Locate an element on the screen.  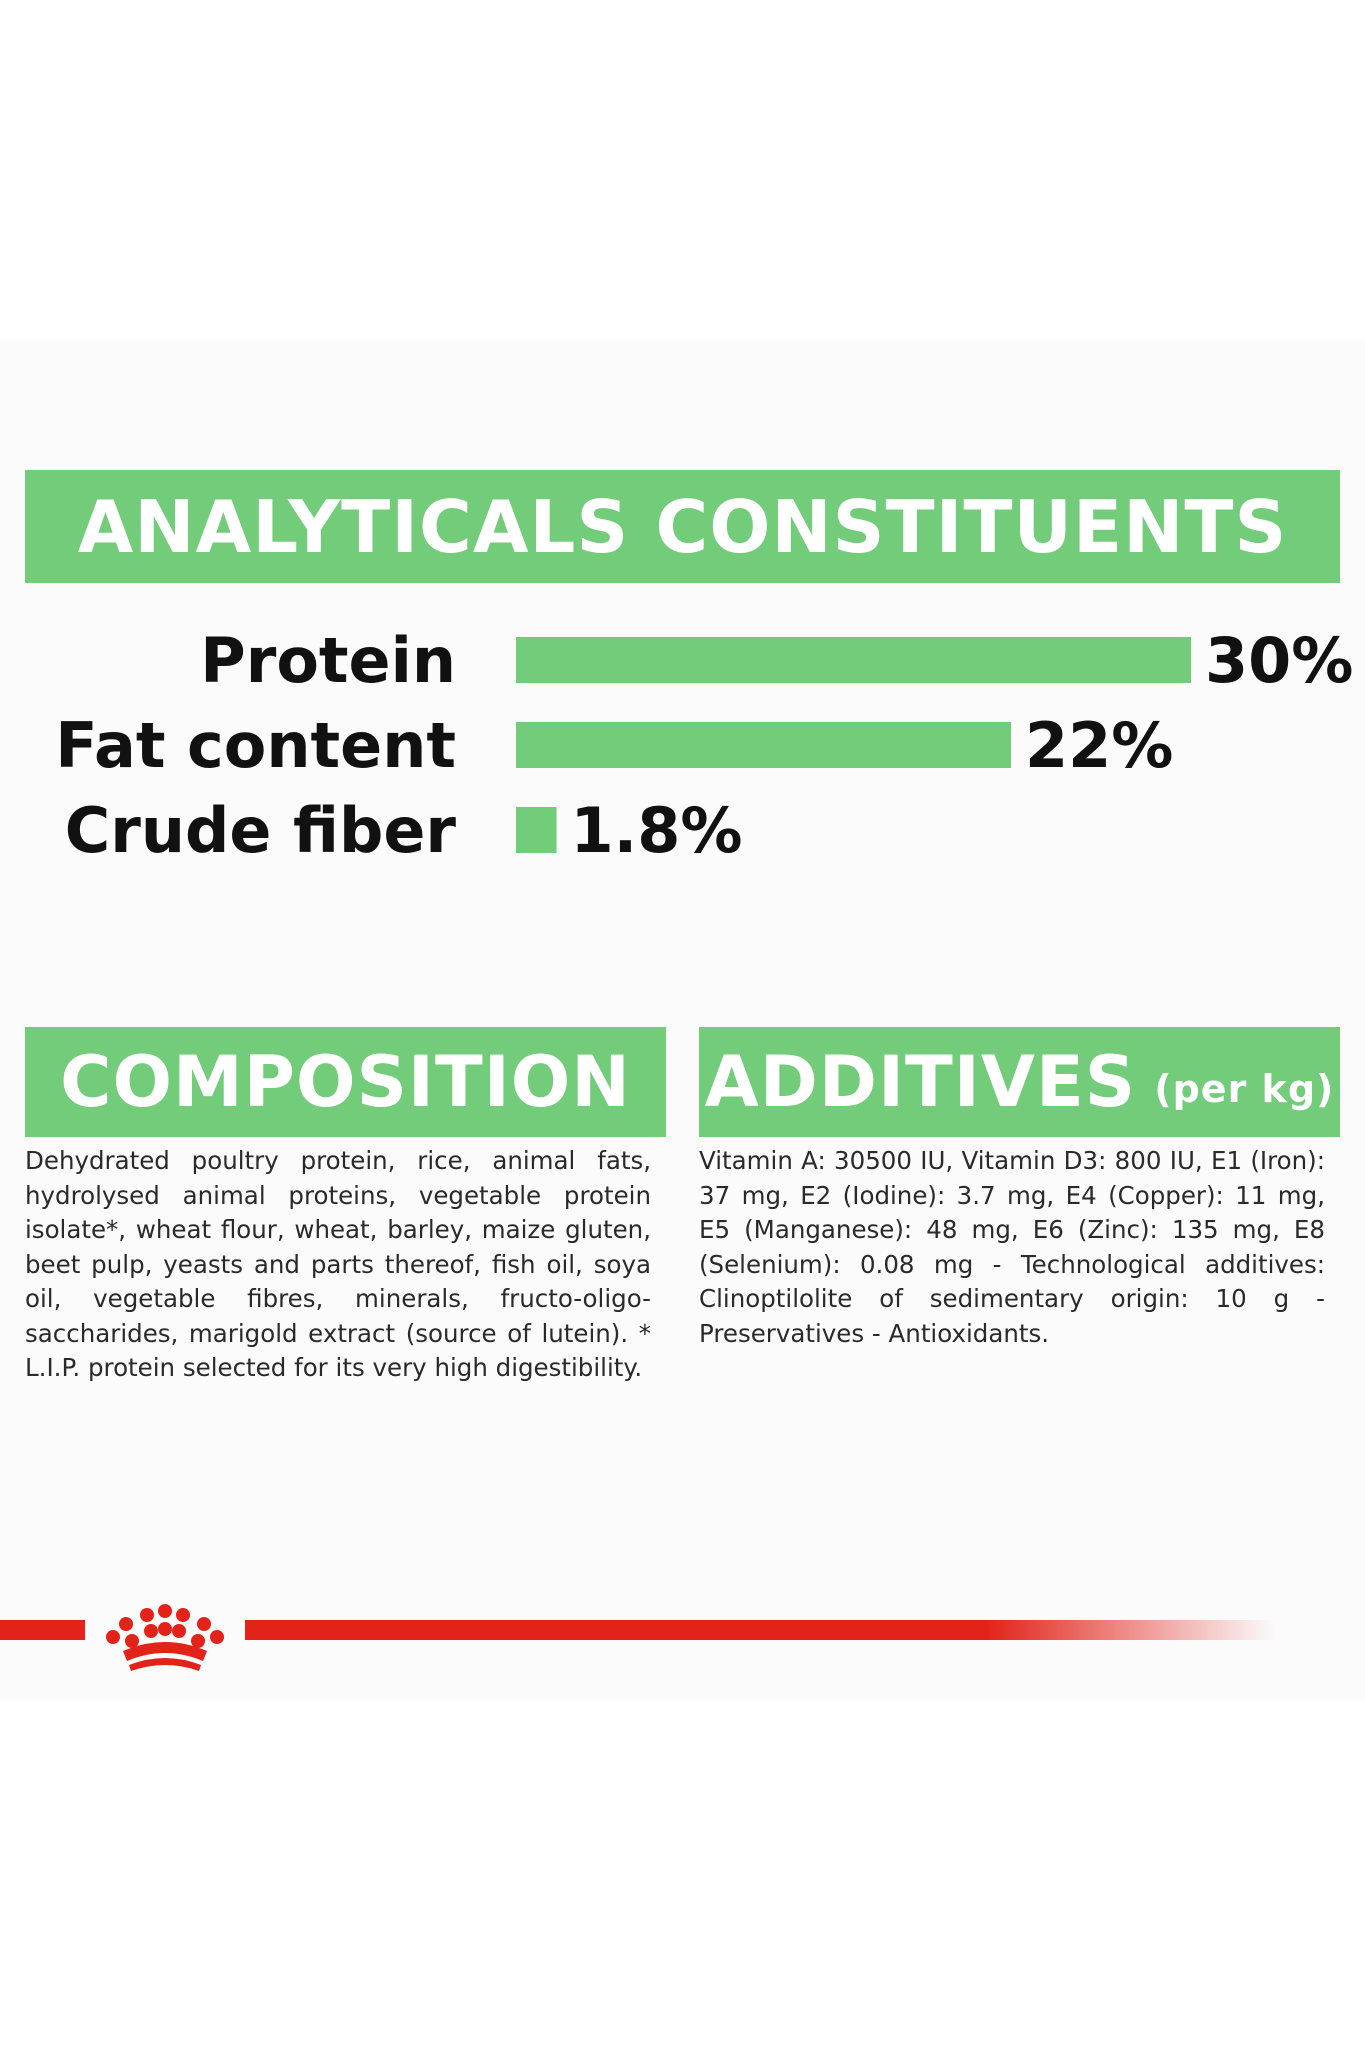
category-label: Protein is located at coordinates (328, 660).